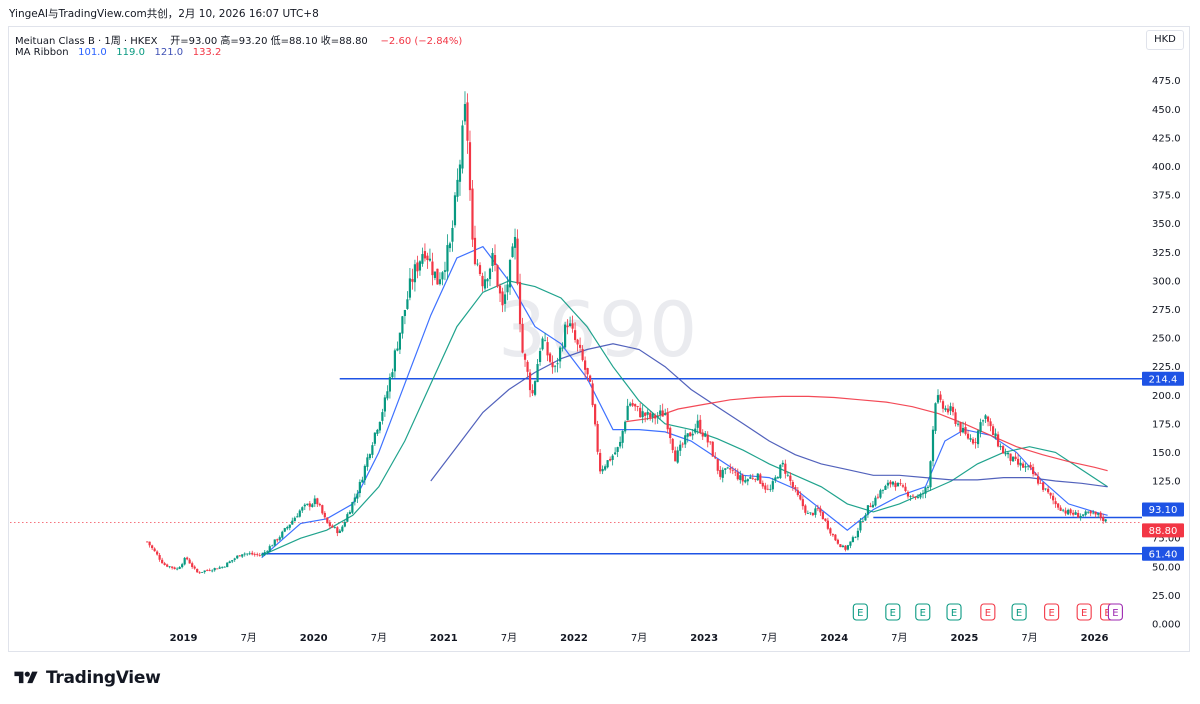  What do you see at coordinates (1166, 138) in the screenshot?
I see `y-tick-label: 425.0` at bounding box center [1166, 138].